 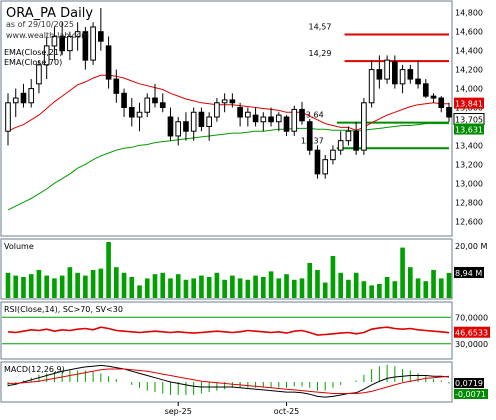 I want to click on date-tick-label: oct-25, so click(x=287, y=411).